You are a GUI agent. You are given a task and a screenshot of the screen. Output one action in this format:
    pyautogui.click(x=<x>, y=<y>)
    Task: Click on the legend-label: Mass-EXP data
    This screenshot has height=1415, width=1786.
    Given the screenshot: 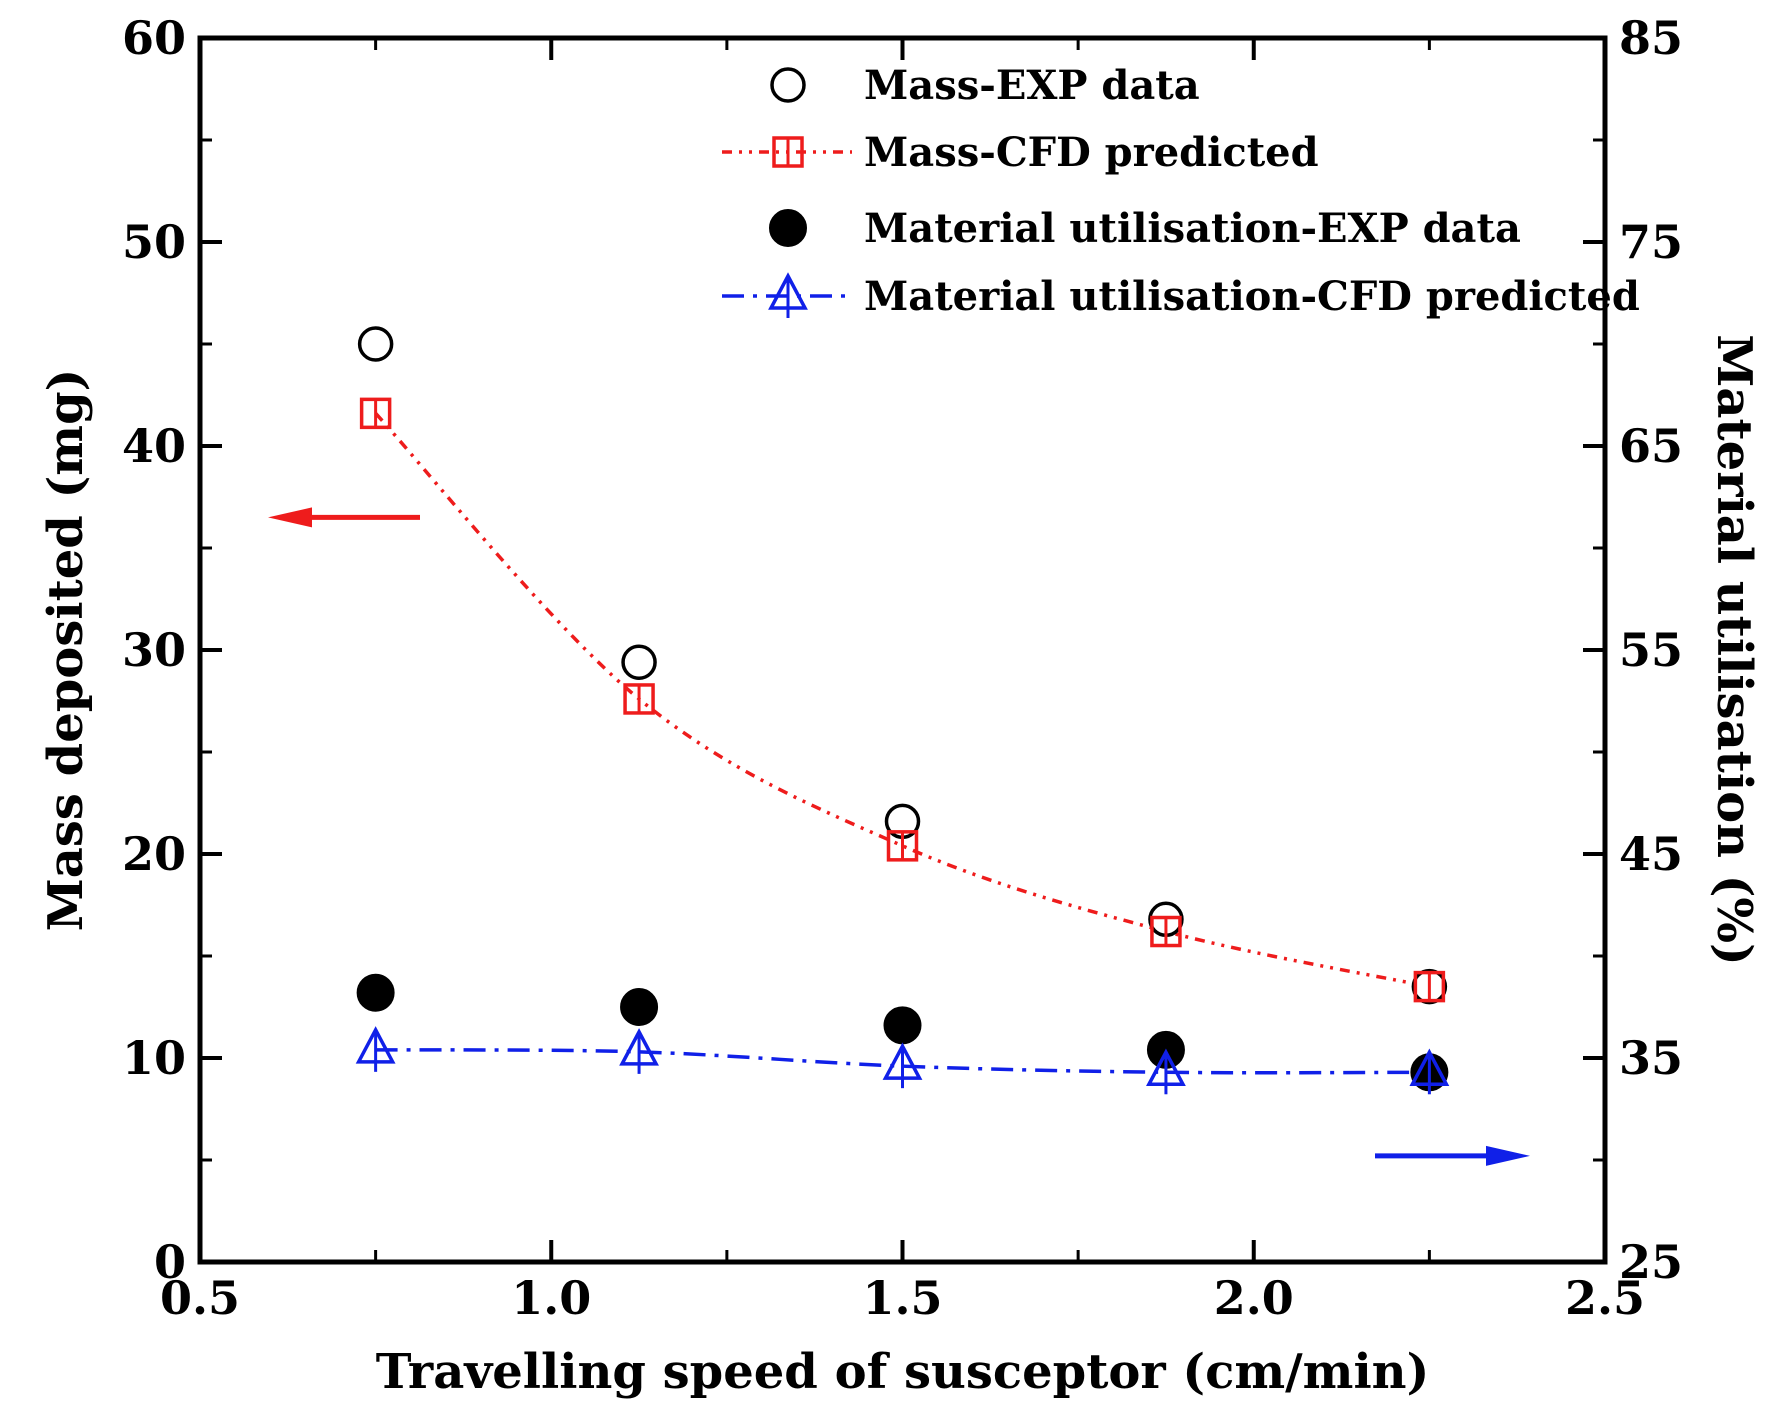 What is the action you would take?
    pyautogui.click(x=1032, y=85)
    